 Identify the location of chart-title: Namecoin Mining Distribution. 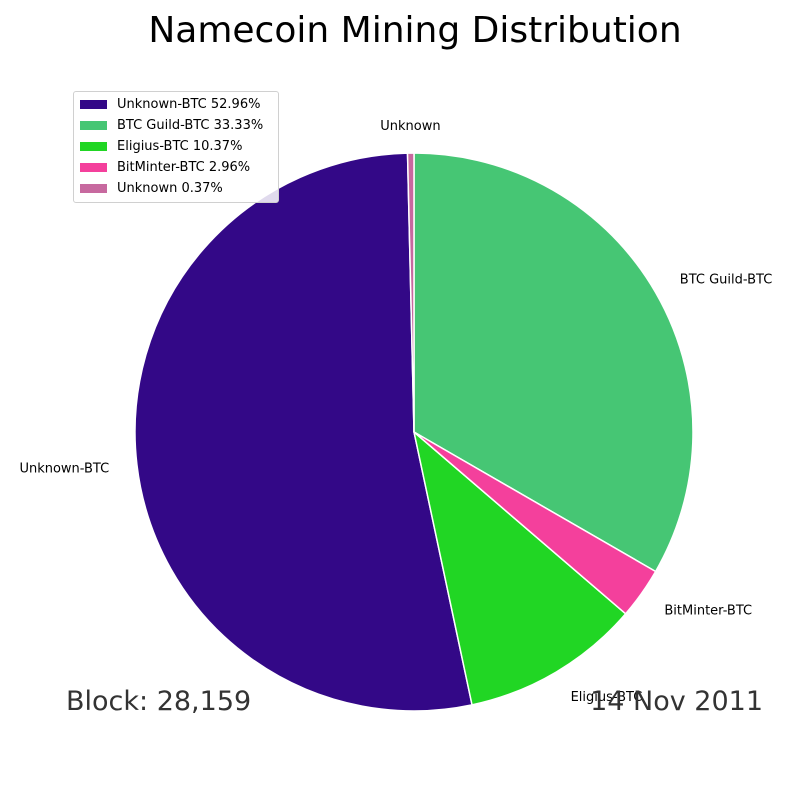
(415, 30).